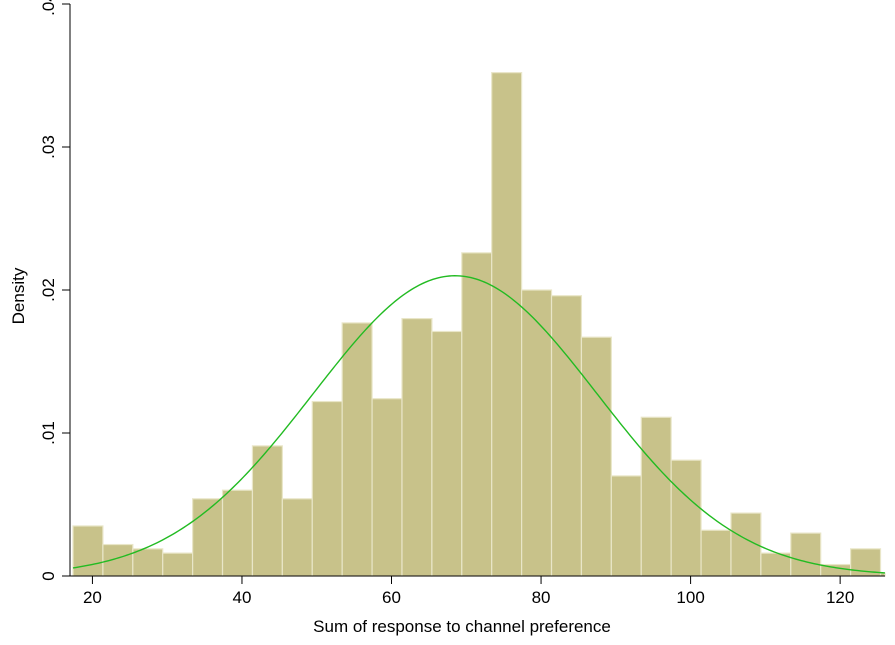 The width and height of the screenshot is (895, 645). What do you see at coordinates (541, 597) in the screenshot?
I see `x-tick-label: 80` at bounding box center [541, 597].